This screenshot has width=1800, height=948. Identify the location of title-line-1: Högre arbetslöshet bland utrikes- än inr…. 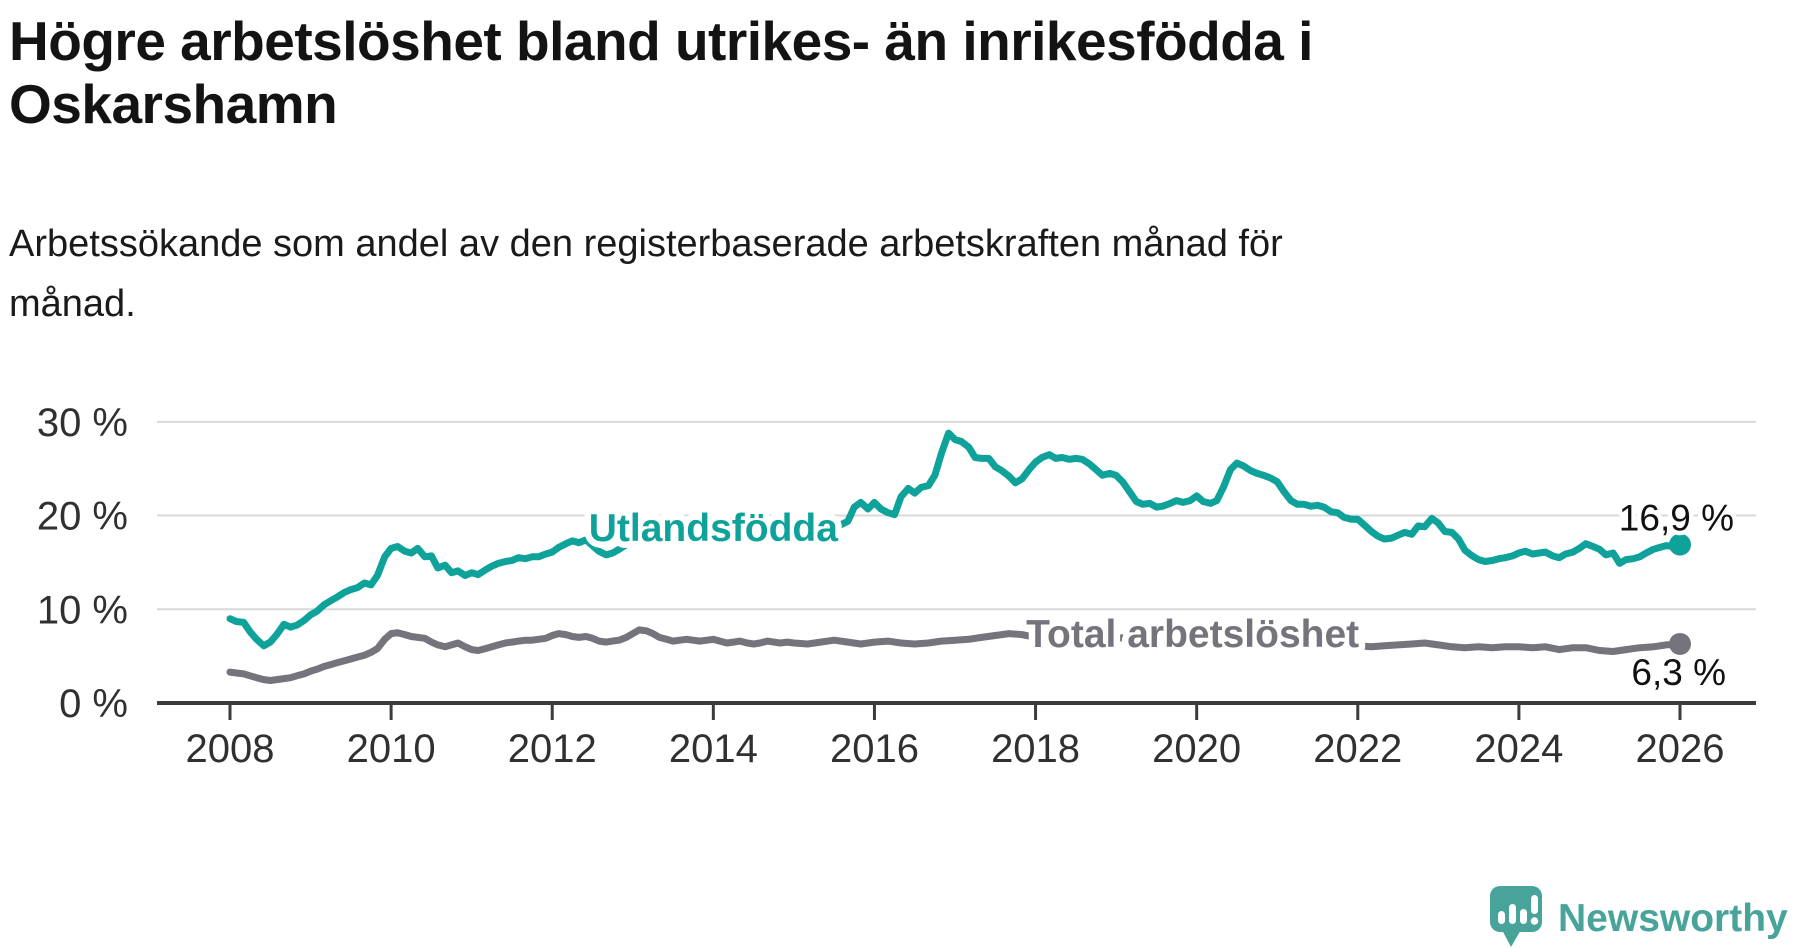
(661, 41).